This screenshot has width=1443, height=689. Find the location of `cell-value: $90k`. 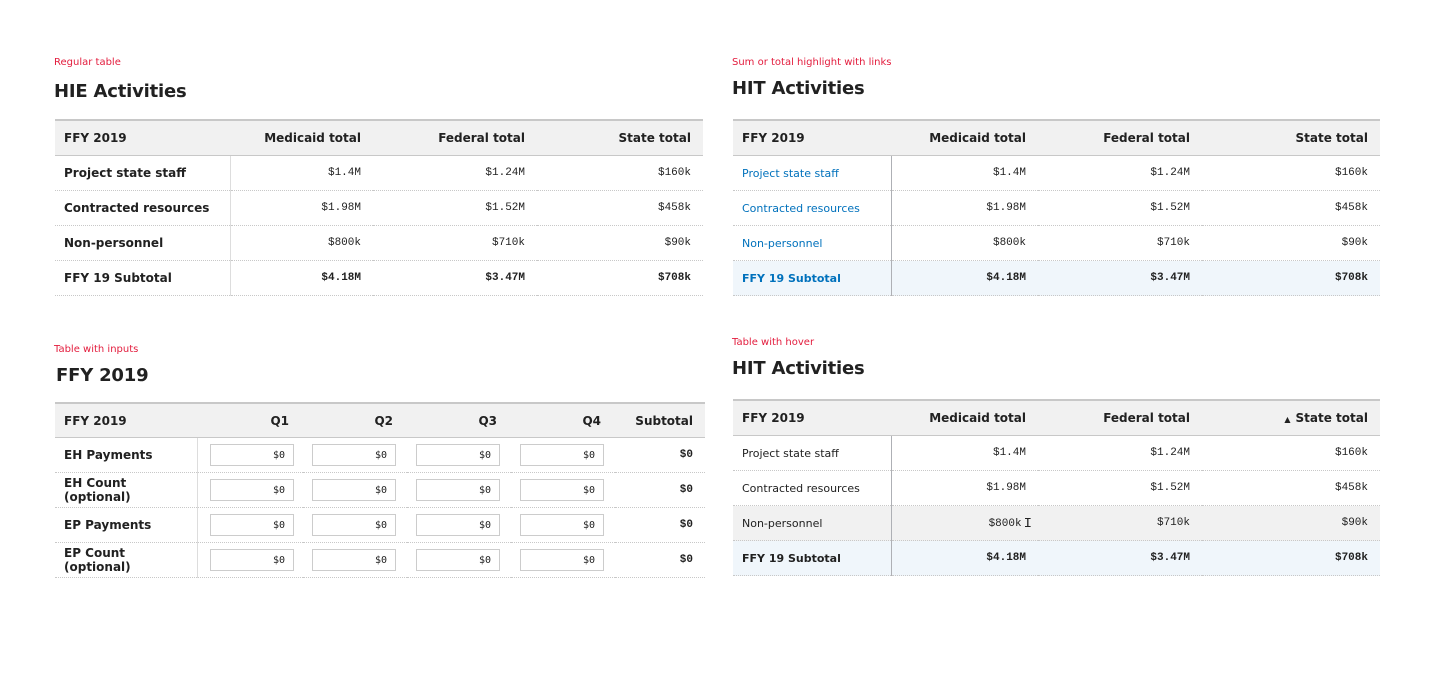

cell-value: $90k is located at coordinates (620, 243).